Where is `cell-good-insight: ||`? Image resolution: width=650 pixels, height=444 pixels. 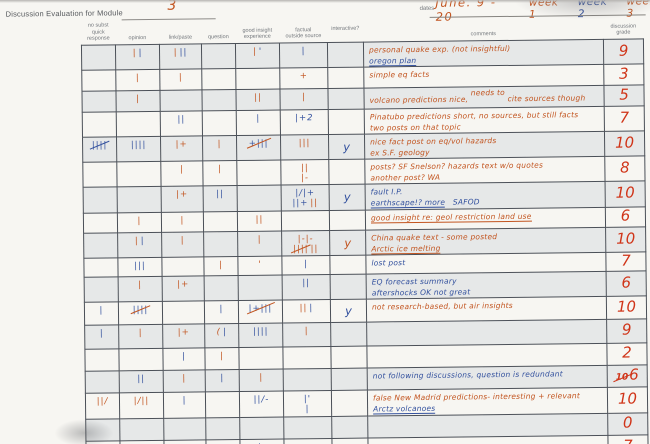
cell-good-insight: || is located at coordinates (258, 99).